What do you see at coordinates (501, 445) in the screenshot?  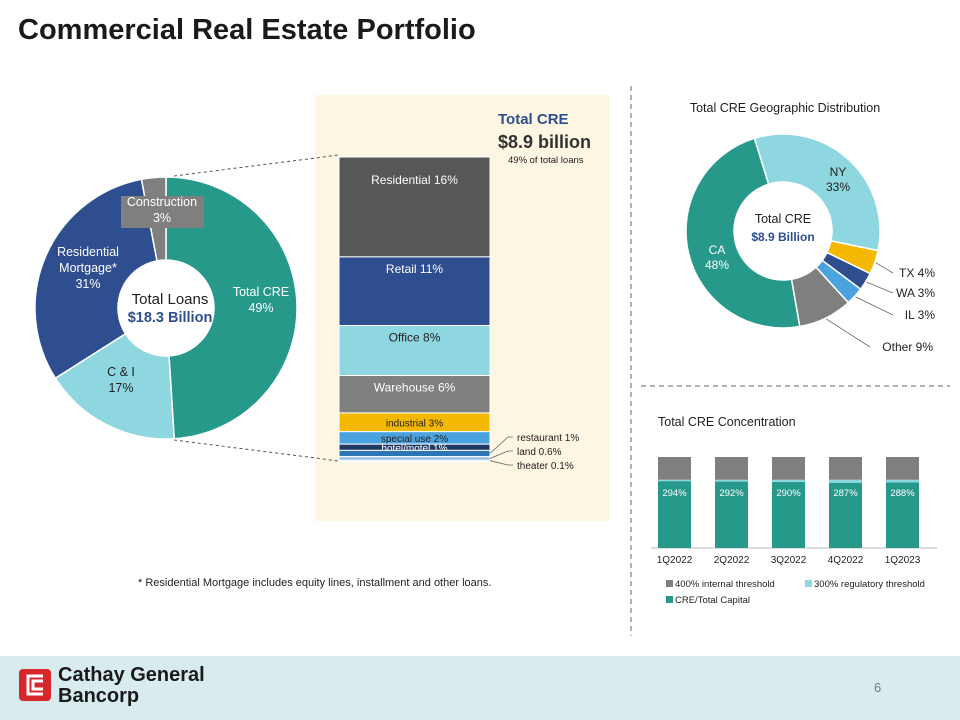 I see `leader-line-restaurant` at bounding box center [501, 445].